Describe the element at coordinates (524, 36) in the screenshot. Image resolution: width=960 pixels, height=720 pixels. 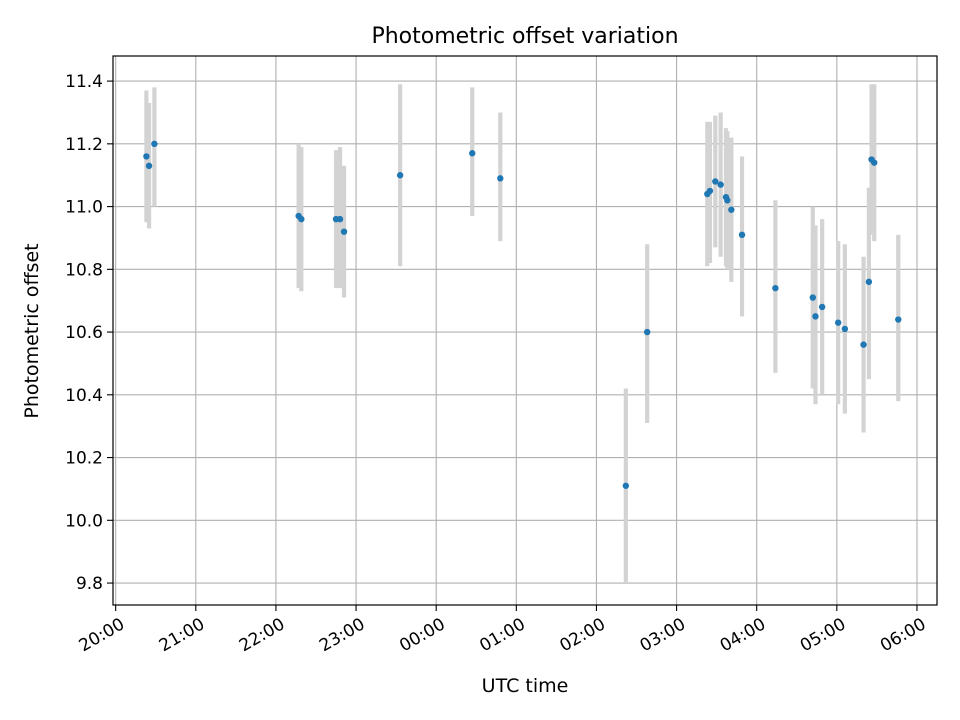
I see `chart-title: Photometric offset variation` at that location.